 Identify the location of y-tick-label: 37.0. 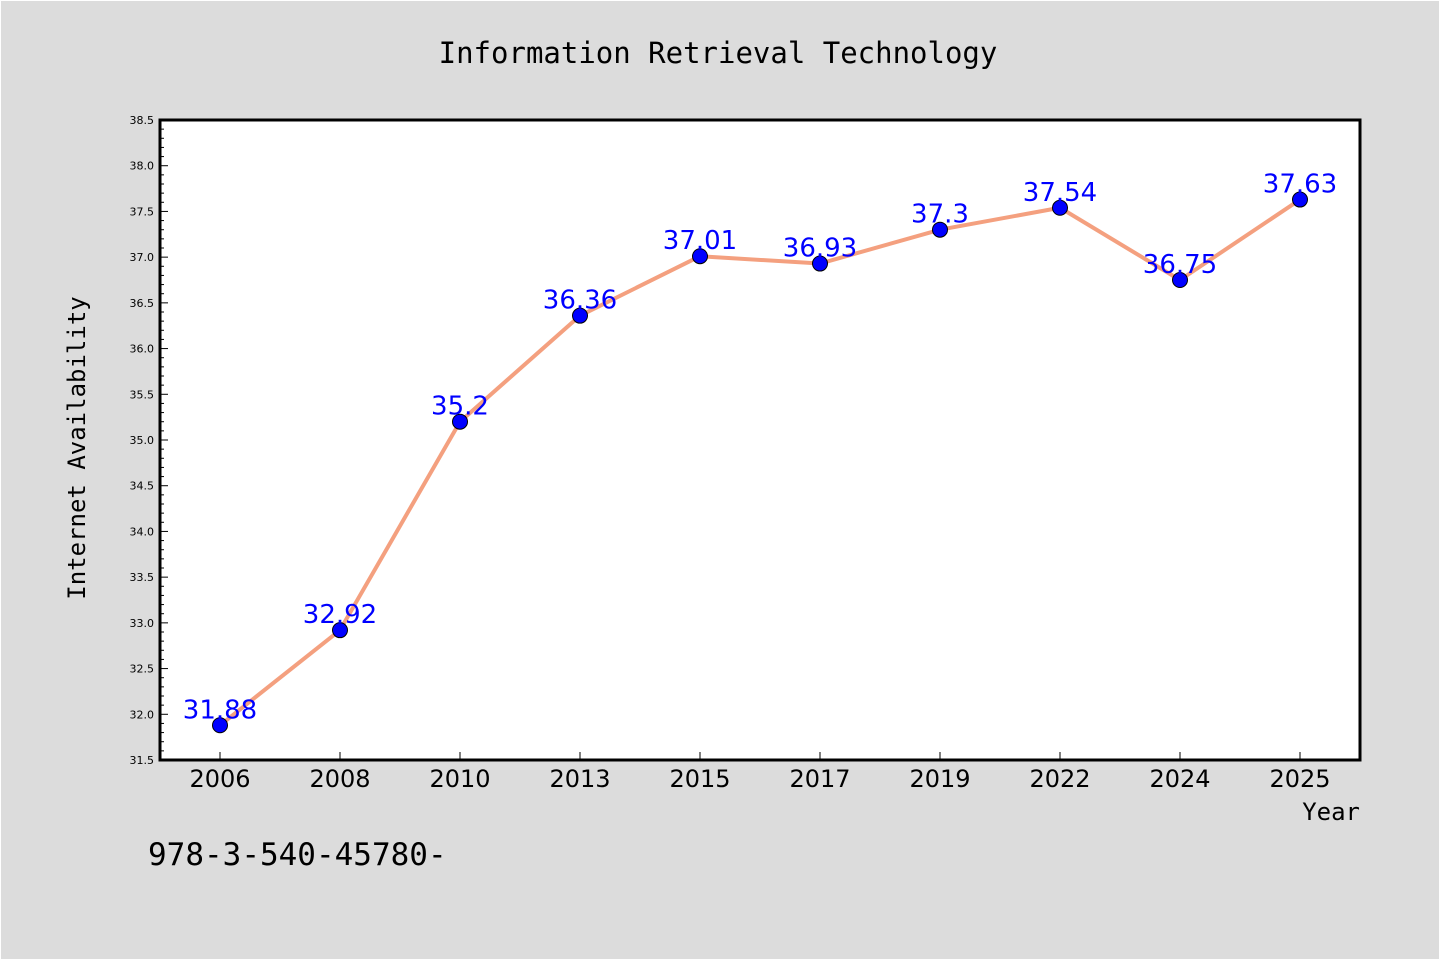
(142, 257).